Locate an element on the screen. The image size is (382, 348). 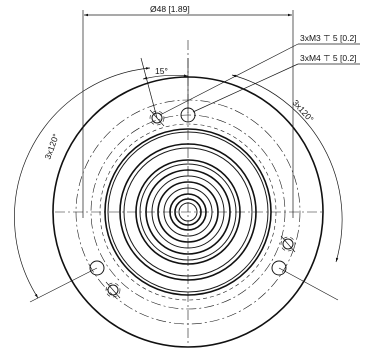
diameter-label: Ø48 [1.89] is located at coordinates (170, 9).